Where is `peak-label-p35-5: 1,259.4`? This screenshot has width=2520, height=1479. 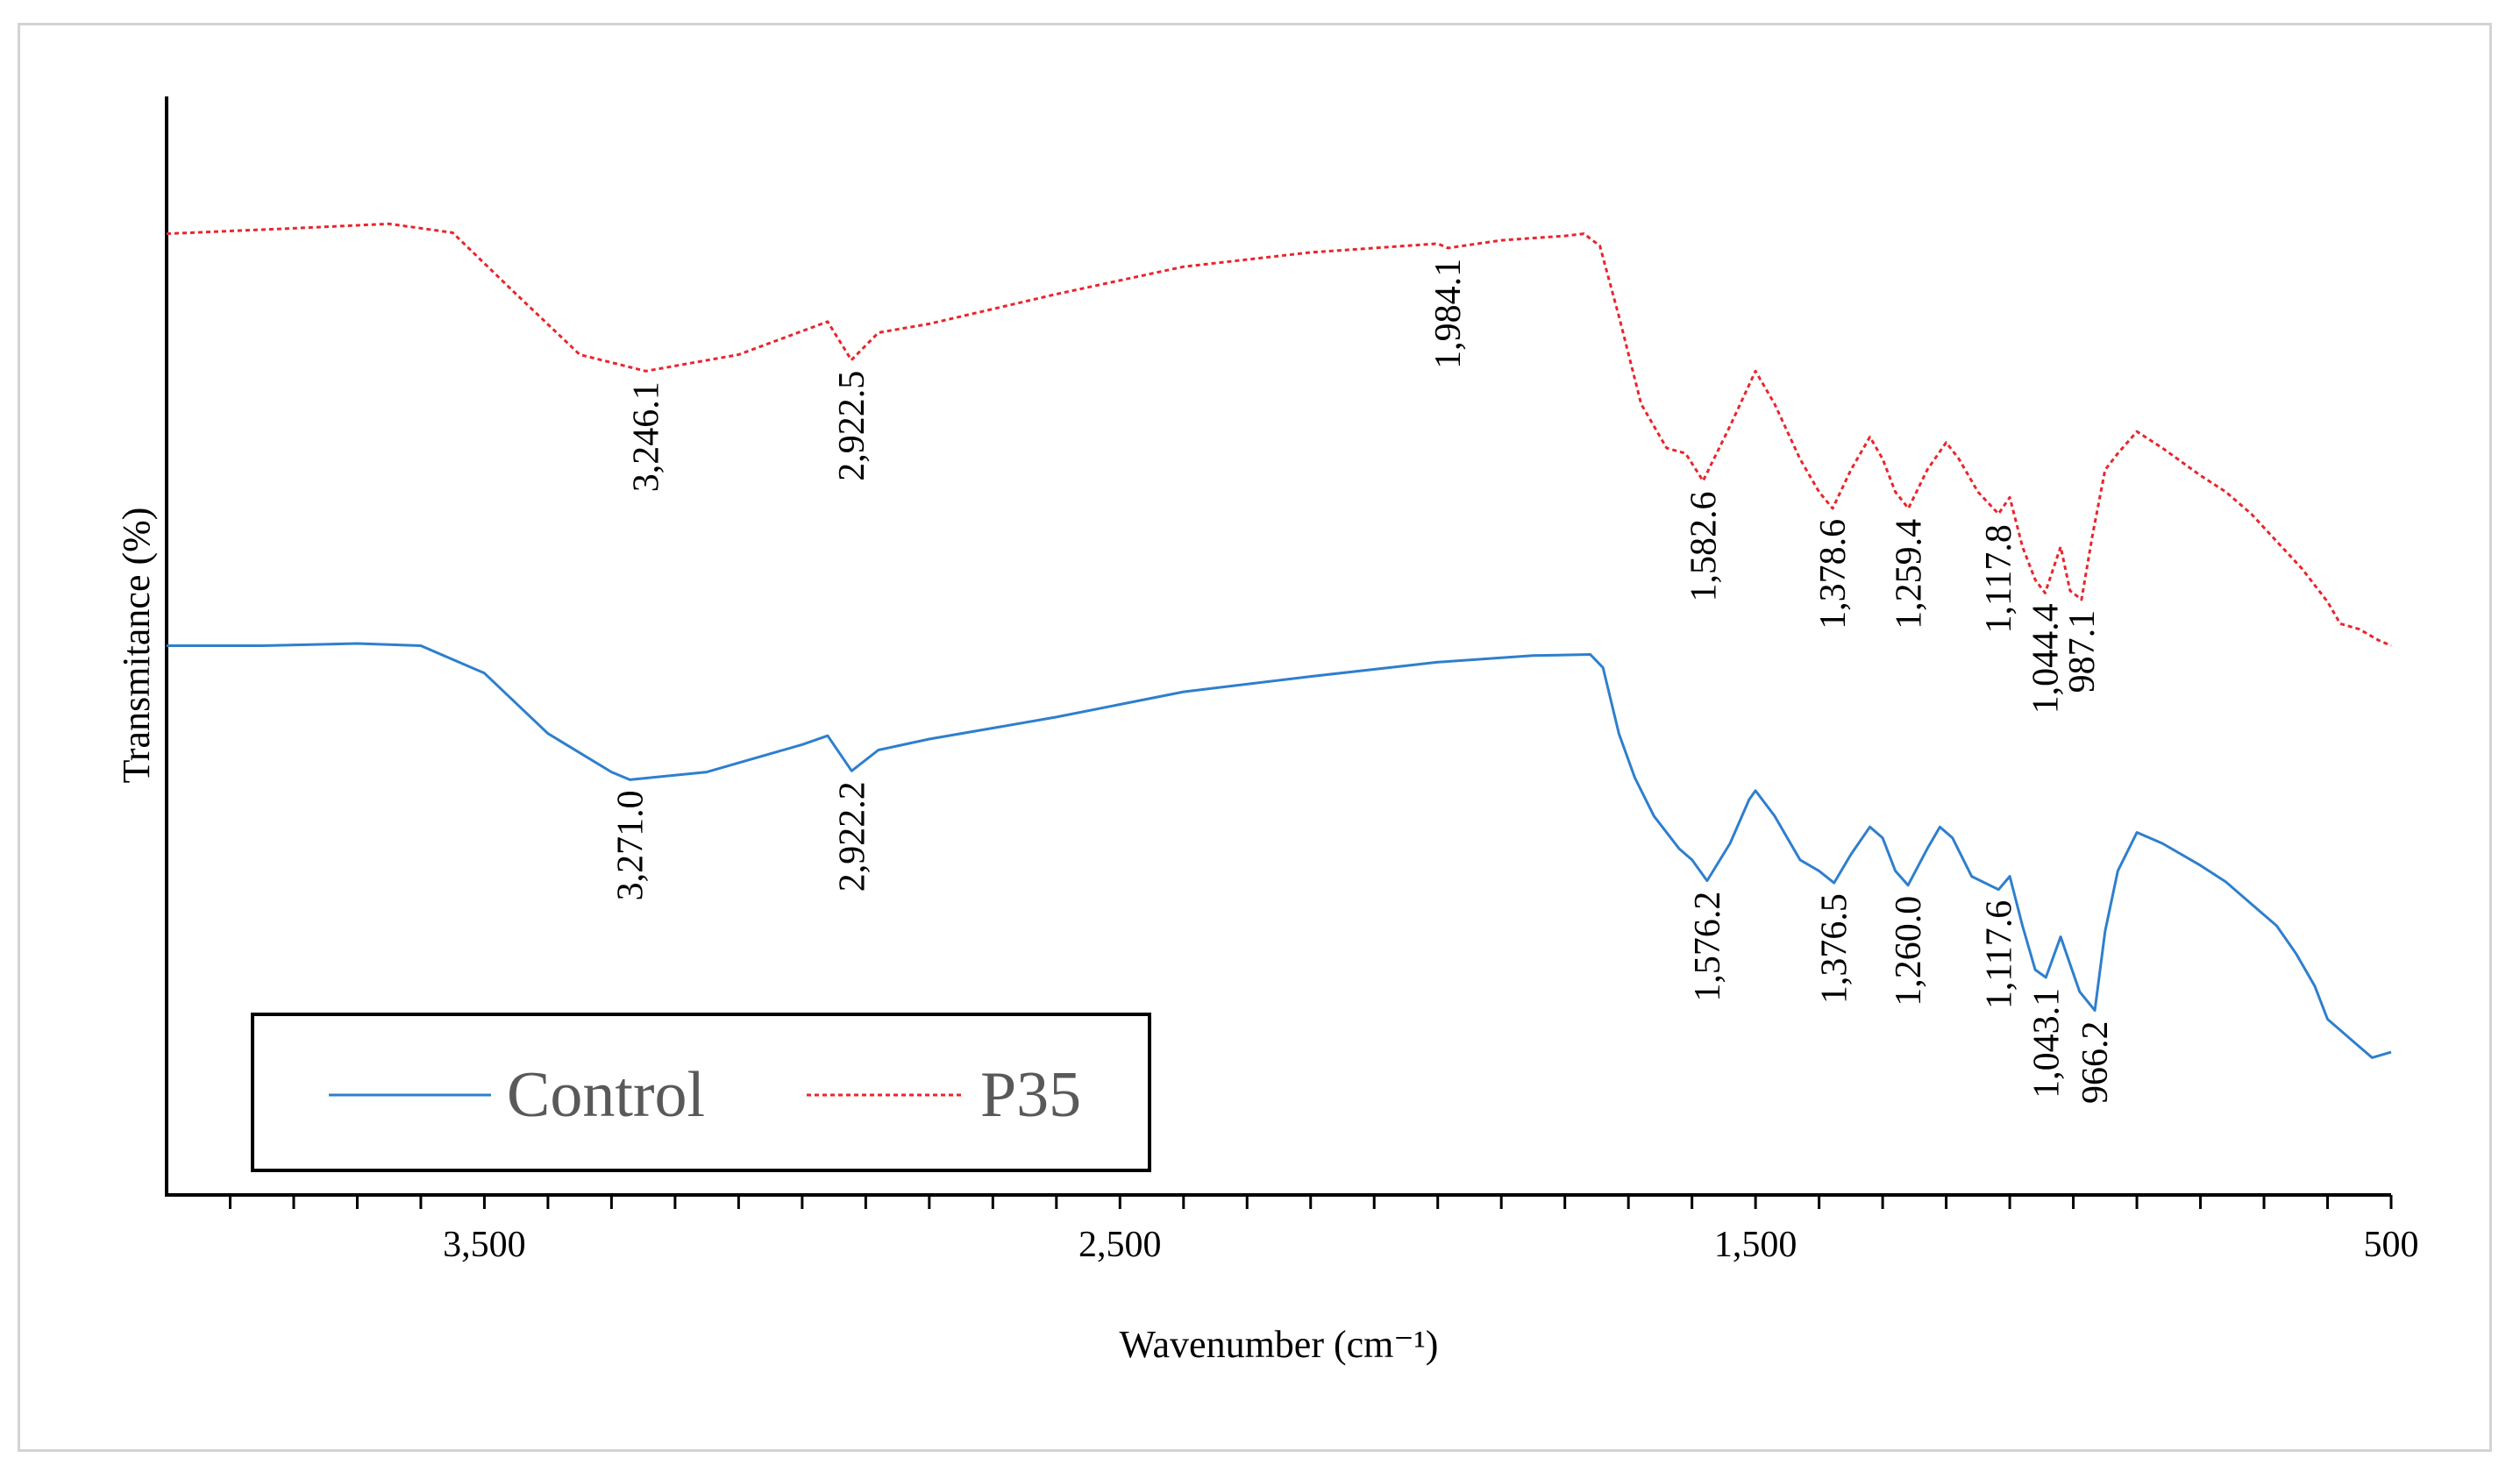
peak-label-p35-5: 1,259.4 is located at coordinates (1910, 574).